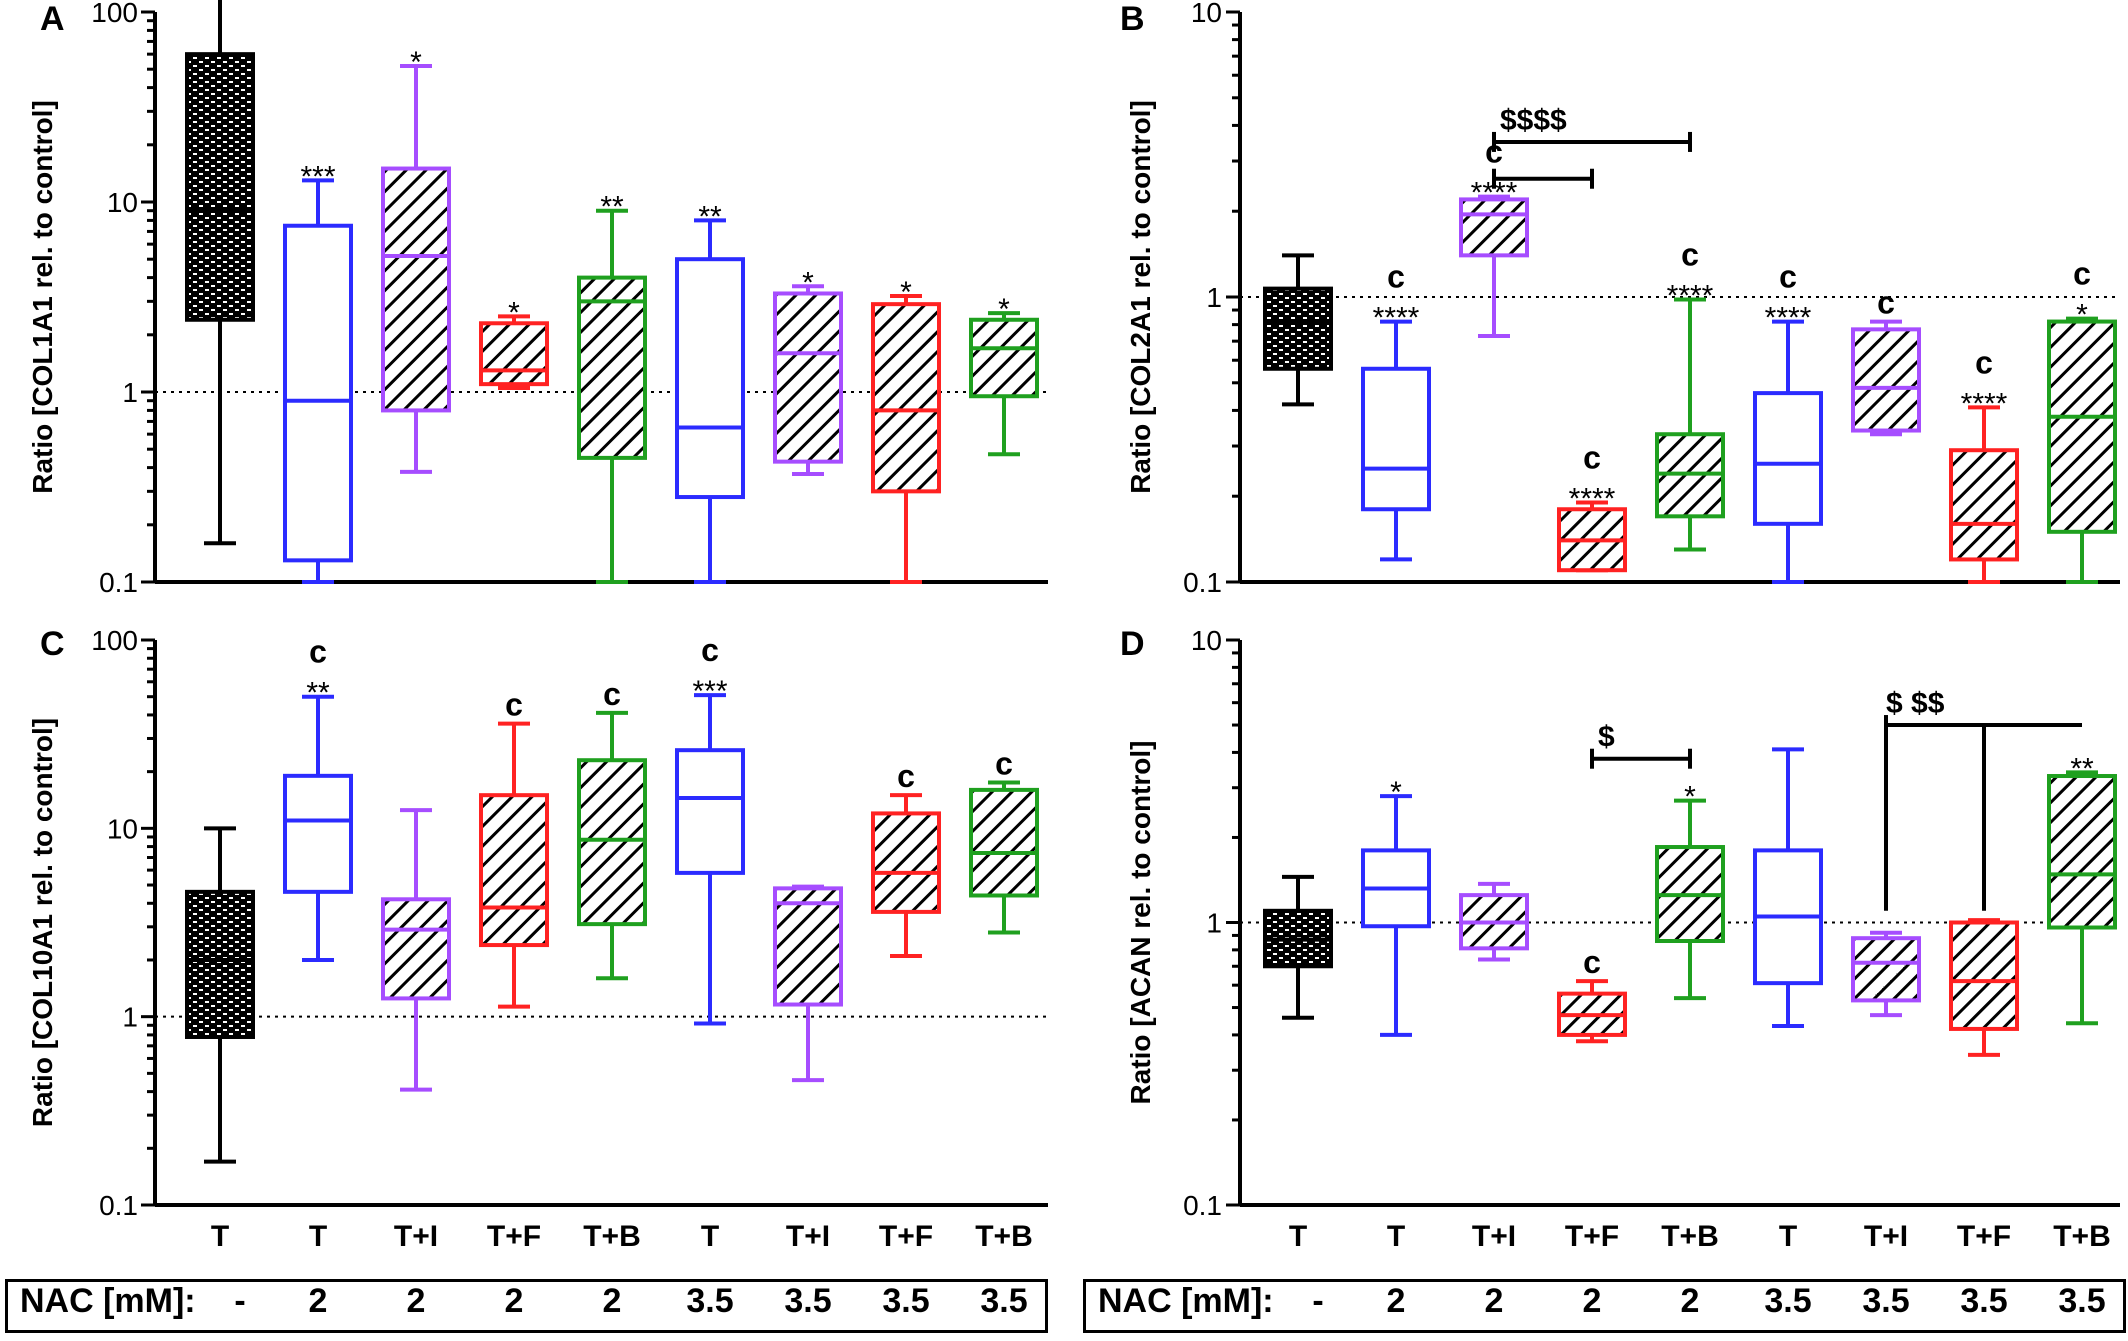  I want to click on comparison-bracket, so click(1543, 178).